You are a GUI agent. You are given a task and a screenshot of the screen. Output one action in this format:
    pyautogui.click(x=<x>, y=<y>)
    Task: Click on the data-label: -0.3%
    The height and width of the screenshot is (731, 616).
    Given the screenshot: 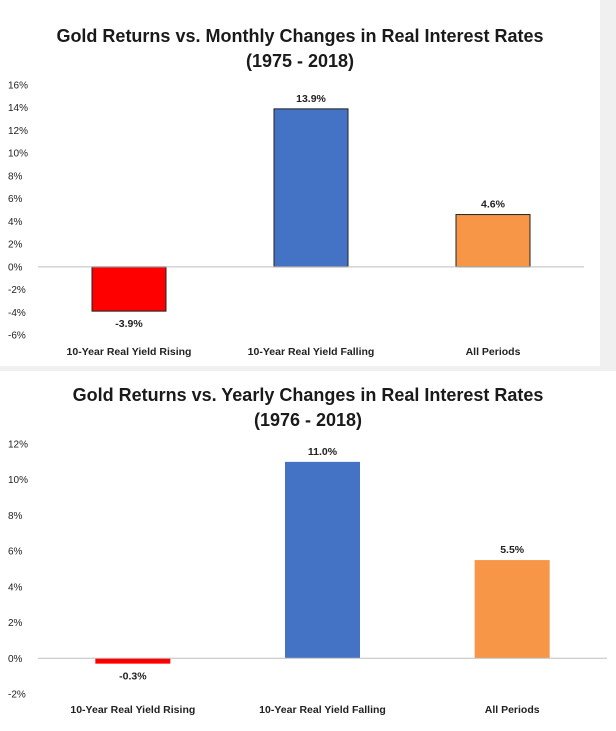 What is the action you would take?
    pyautogui.click(x=133, y=677)
    